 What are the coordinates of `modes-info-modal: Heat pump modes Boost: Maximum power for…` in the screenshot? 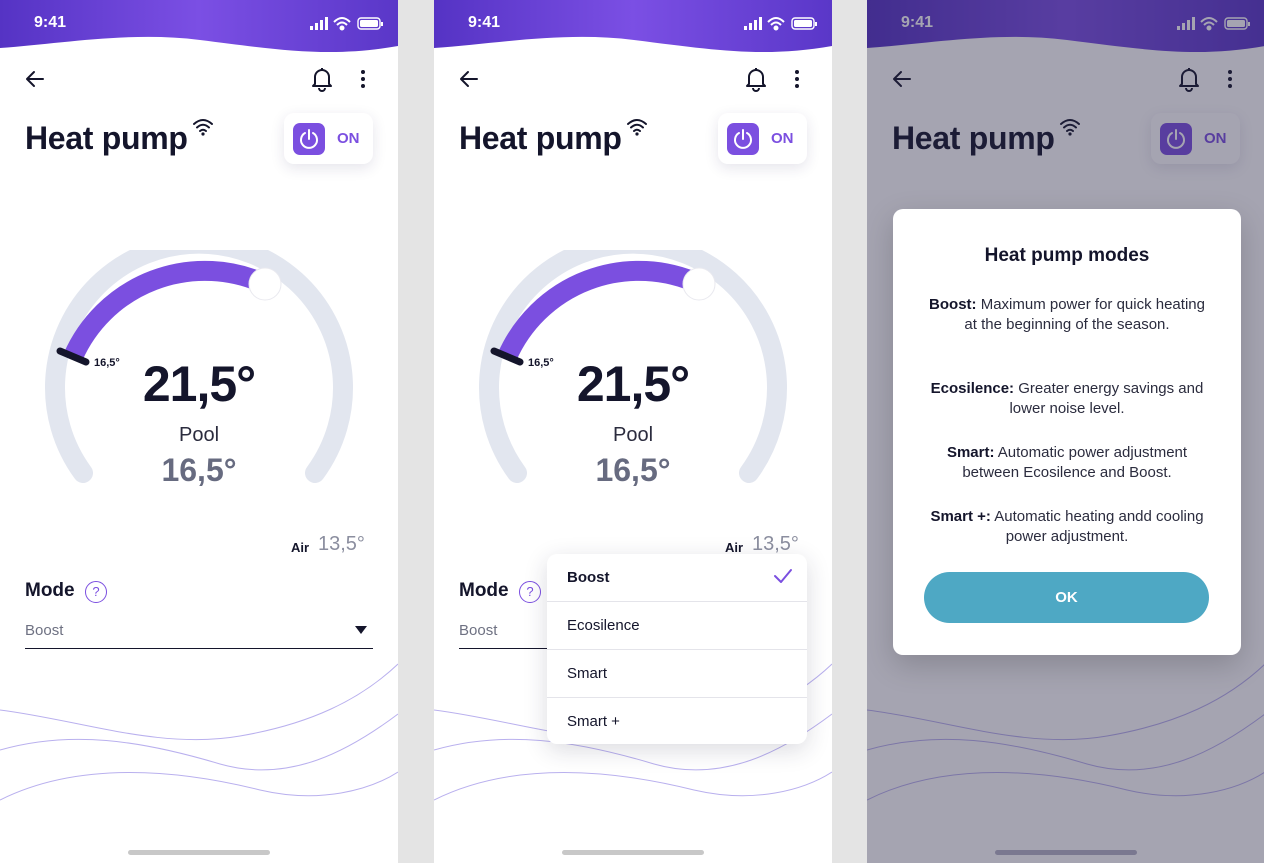 It's located at (1067, 432).